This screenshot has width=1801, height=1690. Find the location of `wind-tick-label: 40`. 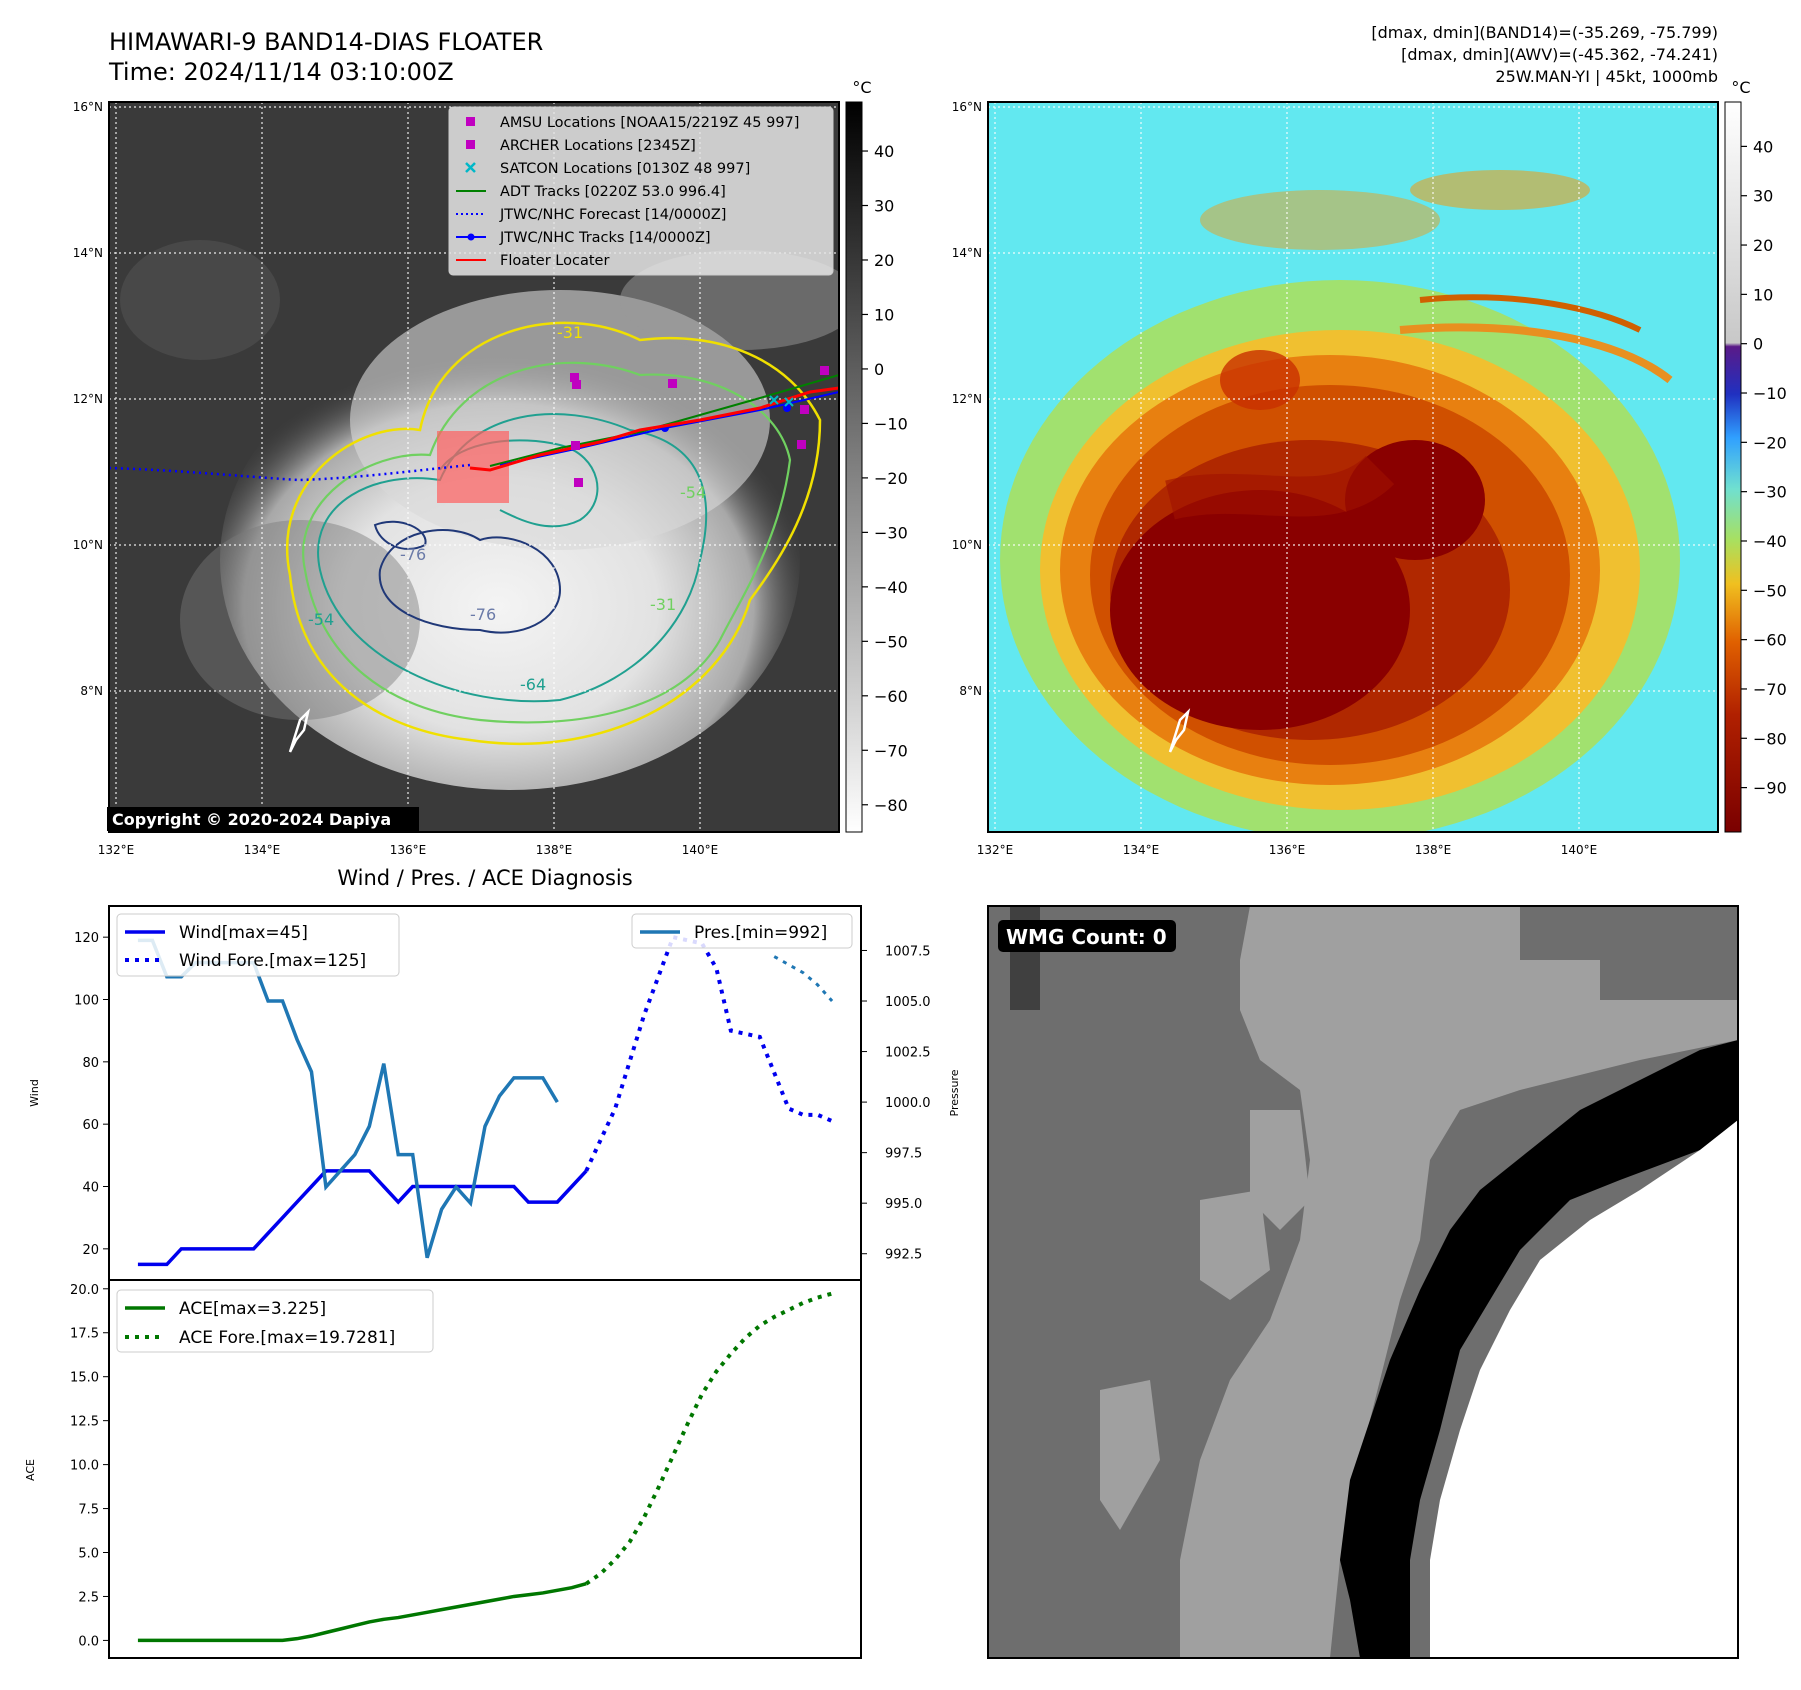

wind-tick-label: 40 is located at coordinates (90, 1188).